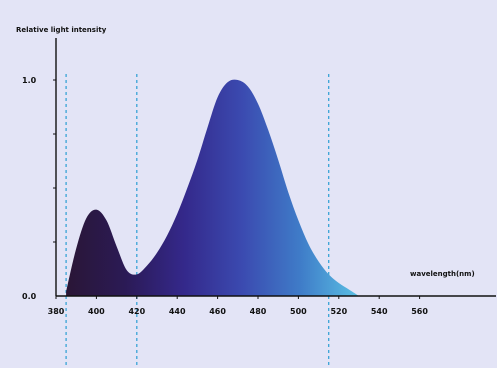 The image size is (497, 368). What do you see at coordinates (29, 80) in the screenshot?
I see `y-tick-label-1: 1.0` at bounding box center [29, 80].